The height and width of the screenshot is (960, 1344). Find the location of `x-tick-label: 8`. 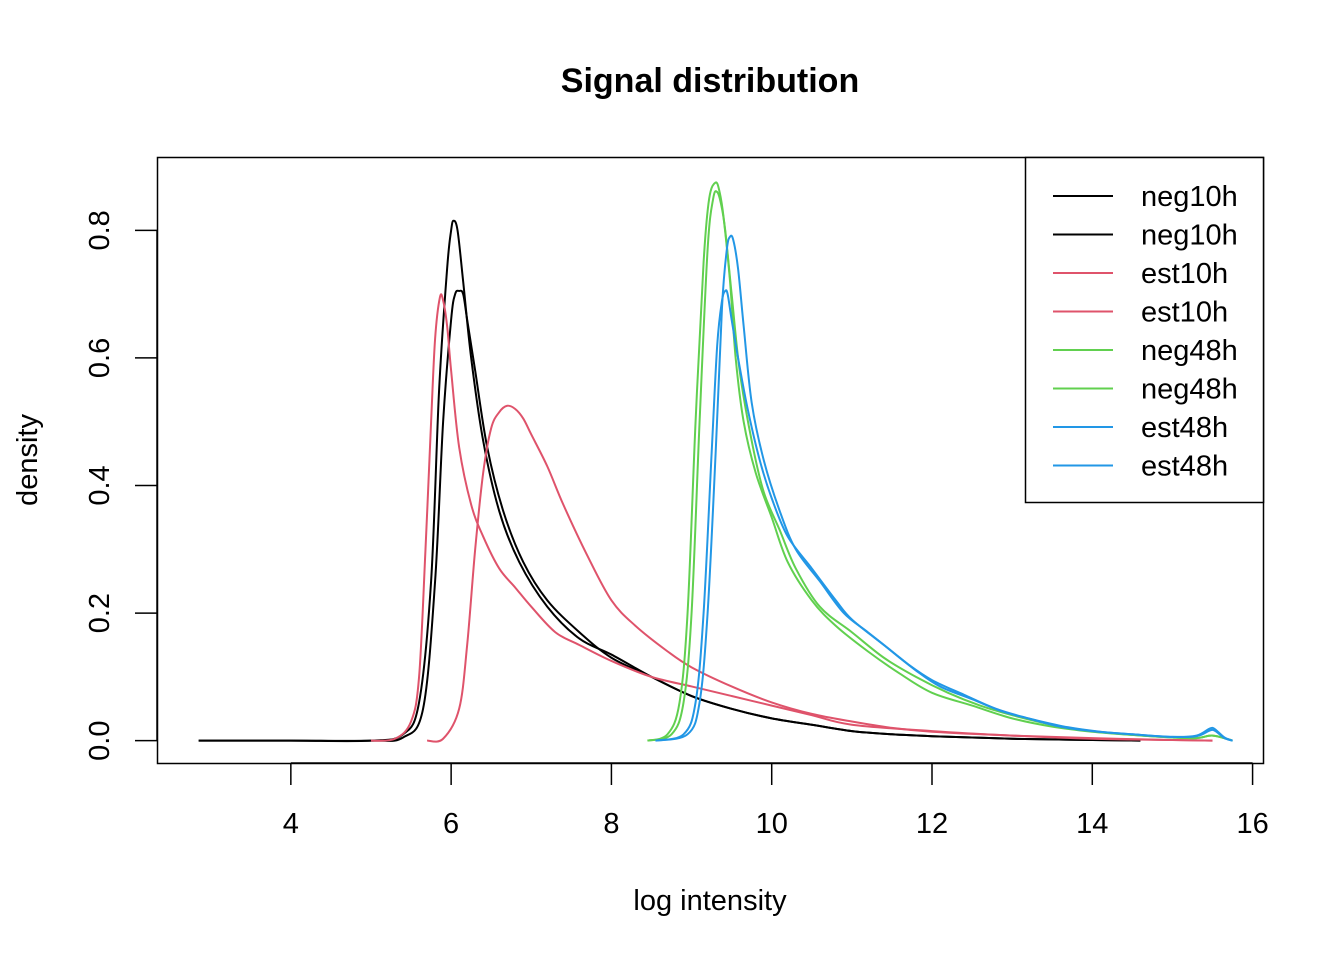

x-tick-label: 8 is located at coordinates (611, 824).